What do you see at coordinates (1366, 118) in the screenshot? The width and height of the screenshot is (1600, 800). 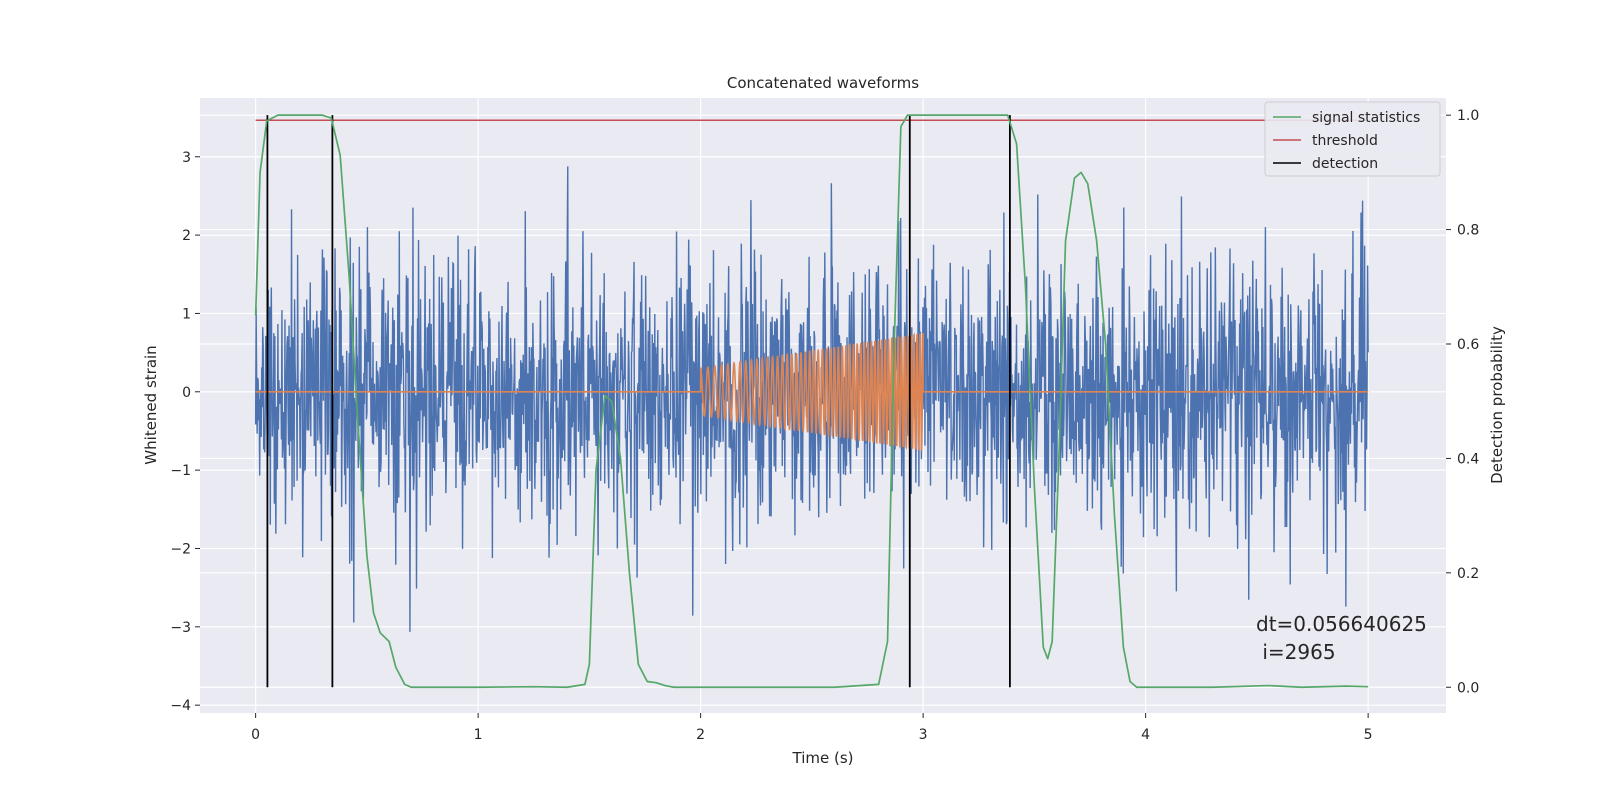 I see `legend-label-signal-statistics: signal statistics` at bounding box center [1366, 118].